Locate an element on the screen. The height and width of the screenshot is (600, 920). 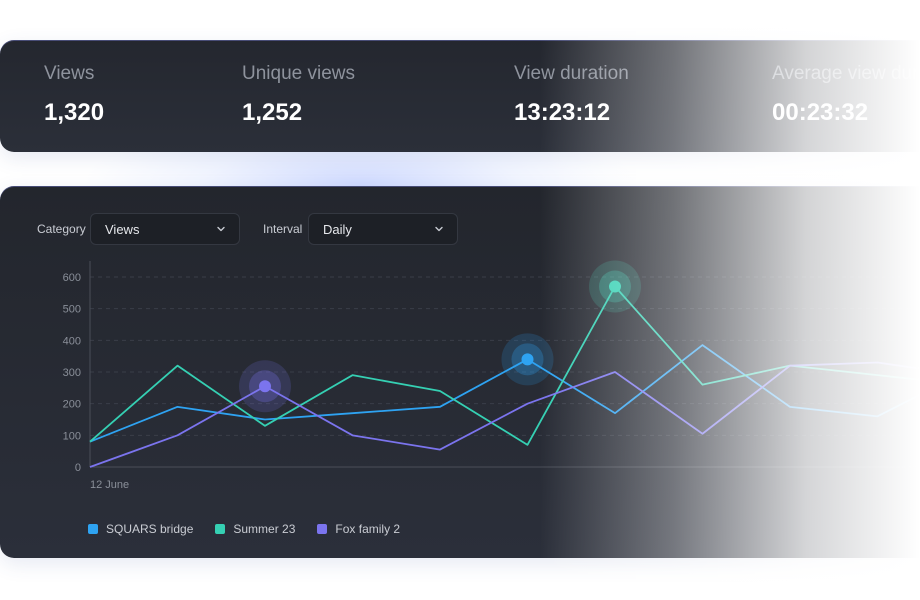
stat-value: 13:23:12 is located at coordinates (562, 112).